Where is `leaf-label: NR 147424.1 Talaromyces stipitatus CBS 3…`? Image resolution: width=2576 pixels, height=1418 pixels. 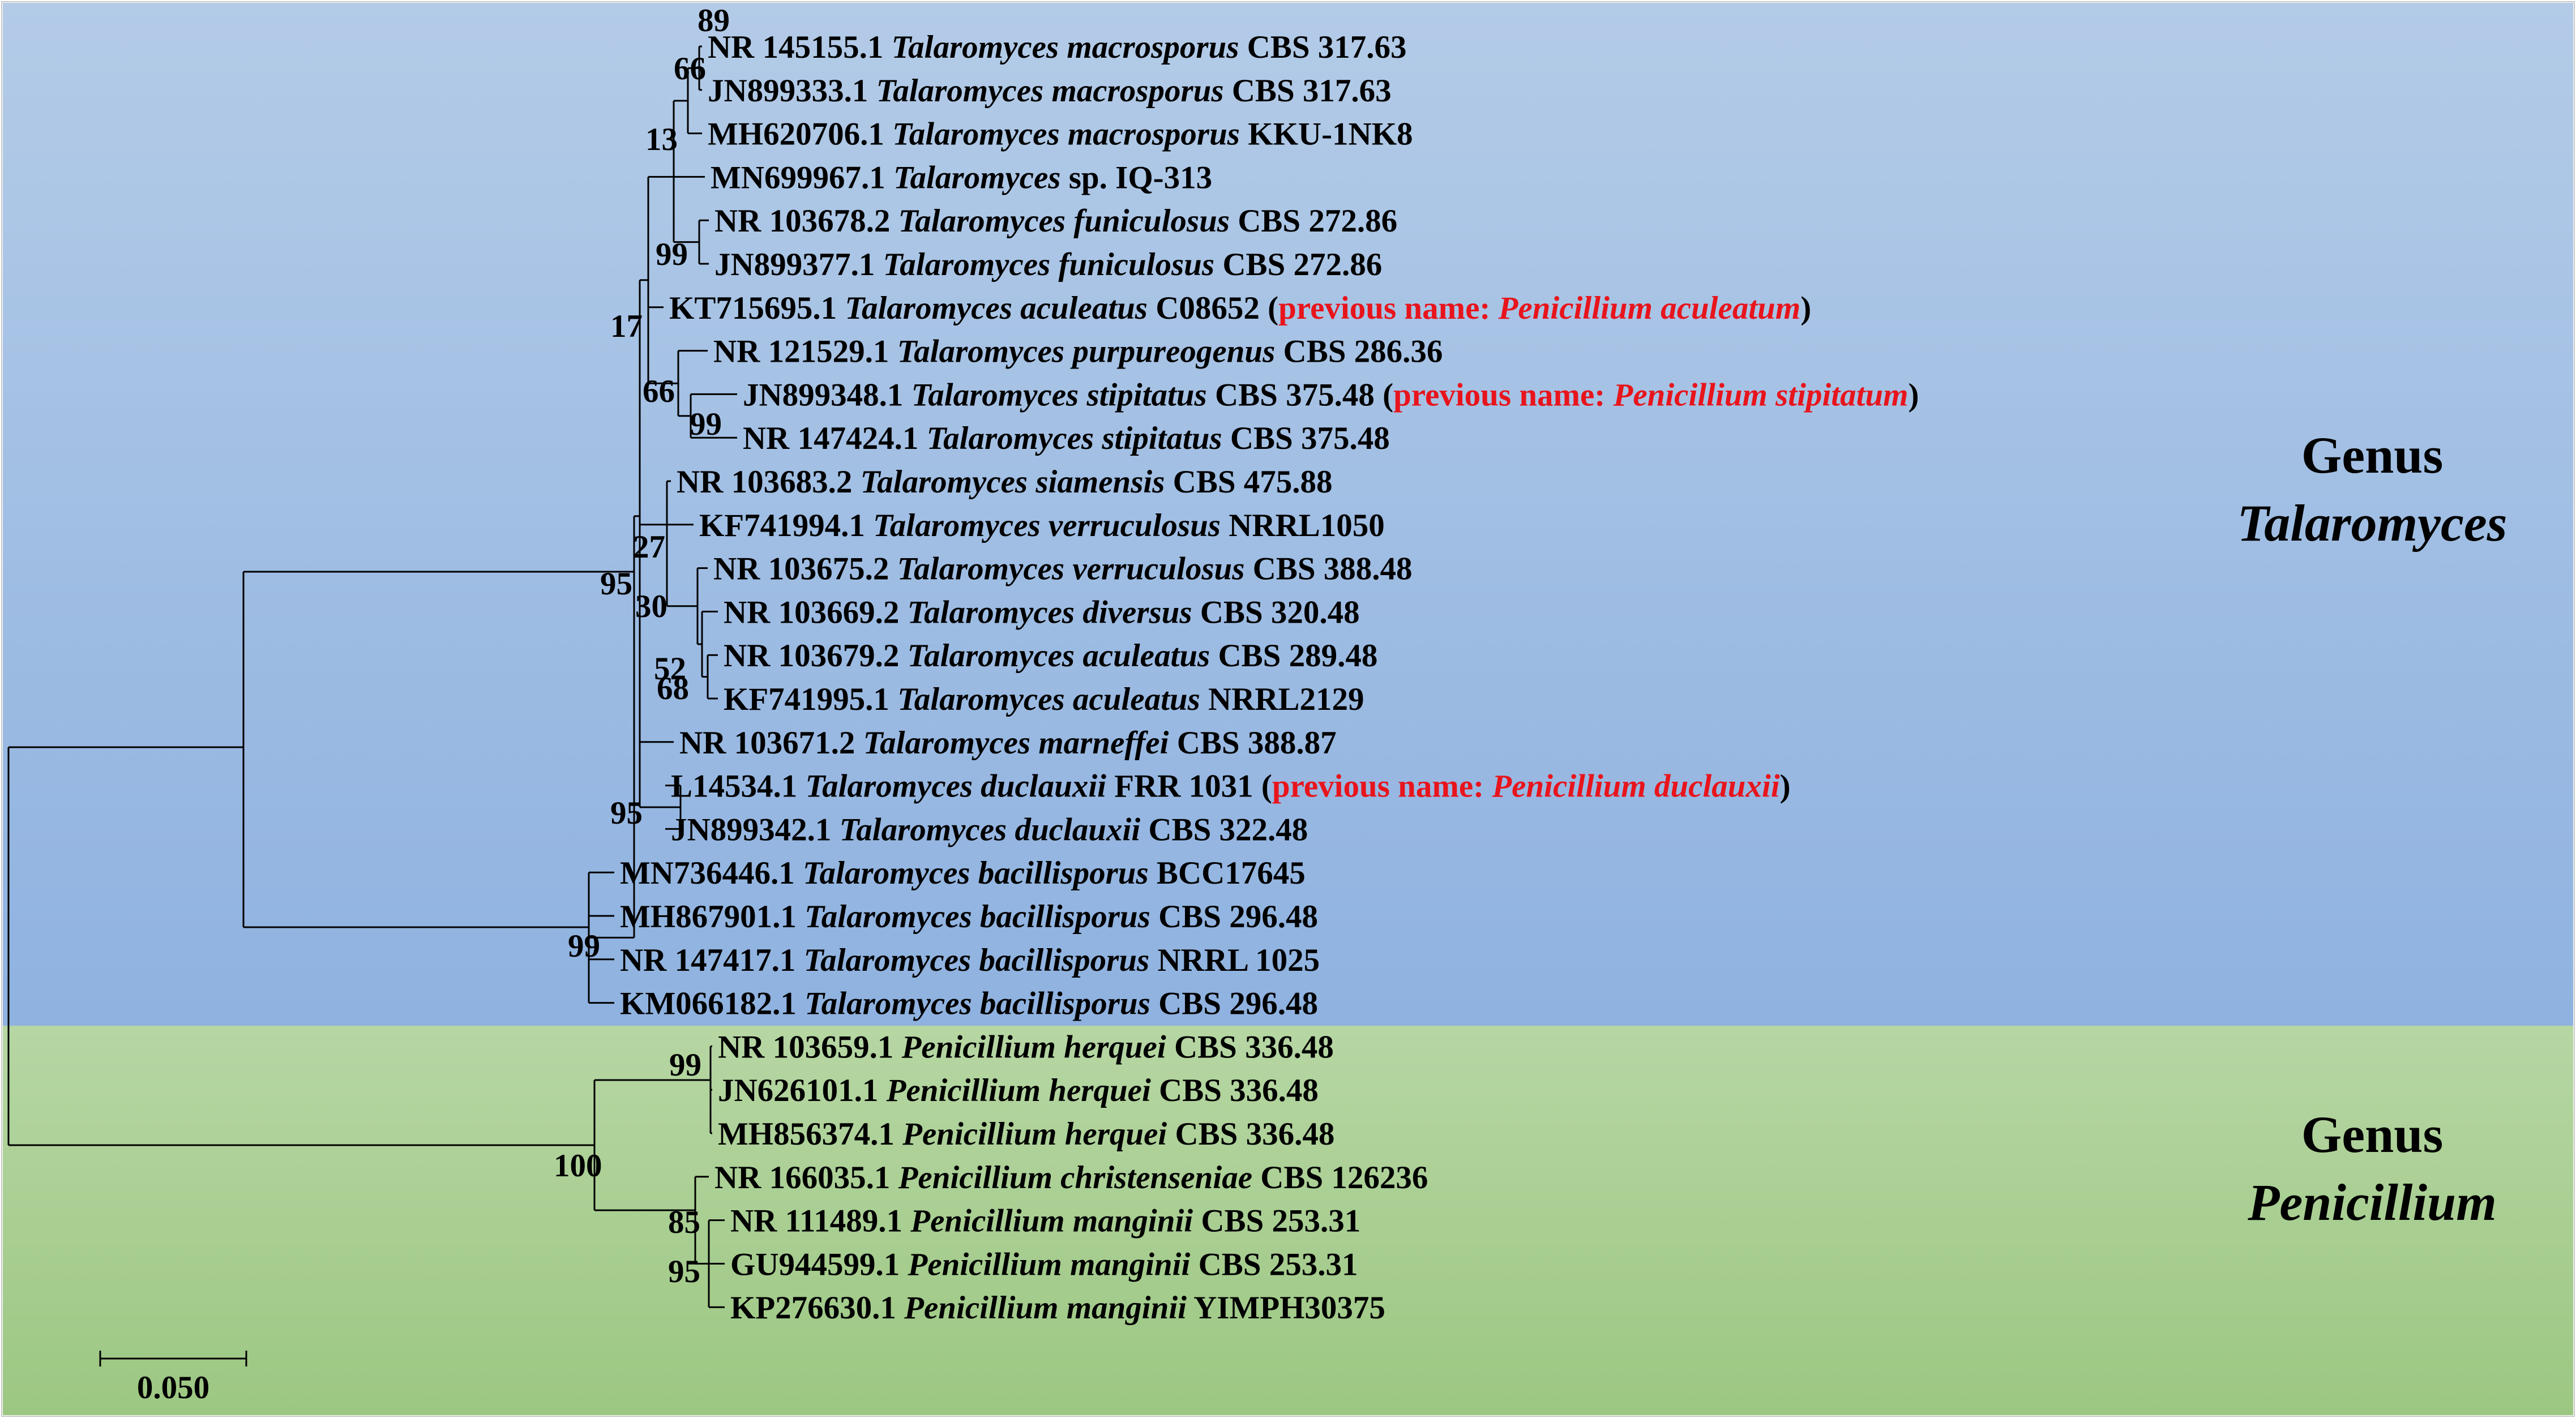
leaf-label: NR 147424.1 Talaromyces stipitatus CBS 3… is located at coordinates (1066, 438).